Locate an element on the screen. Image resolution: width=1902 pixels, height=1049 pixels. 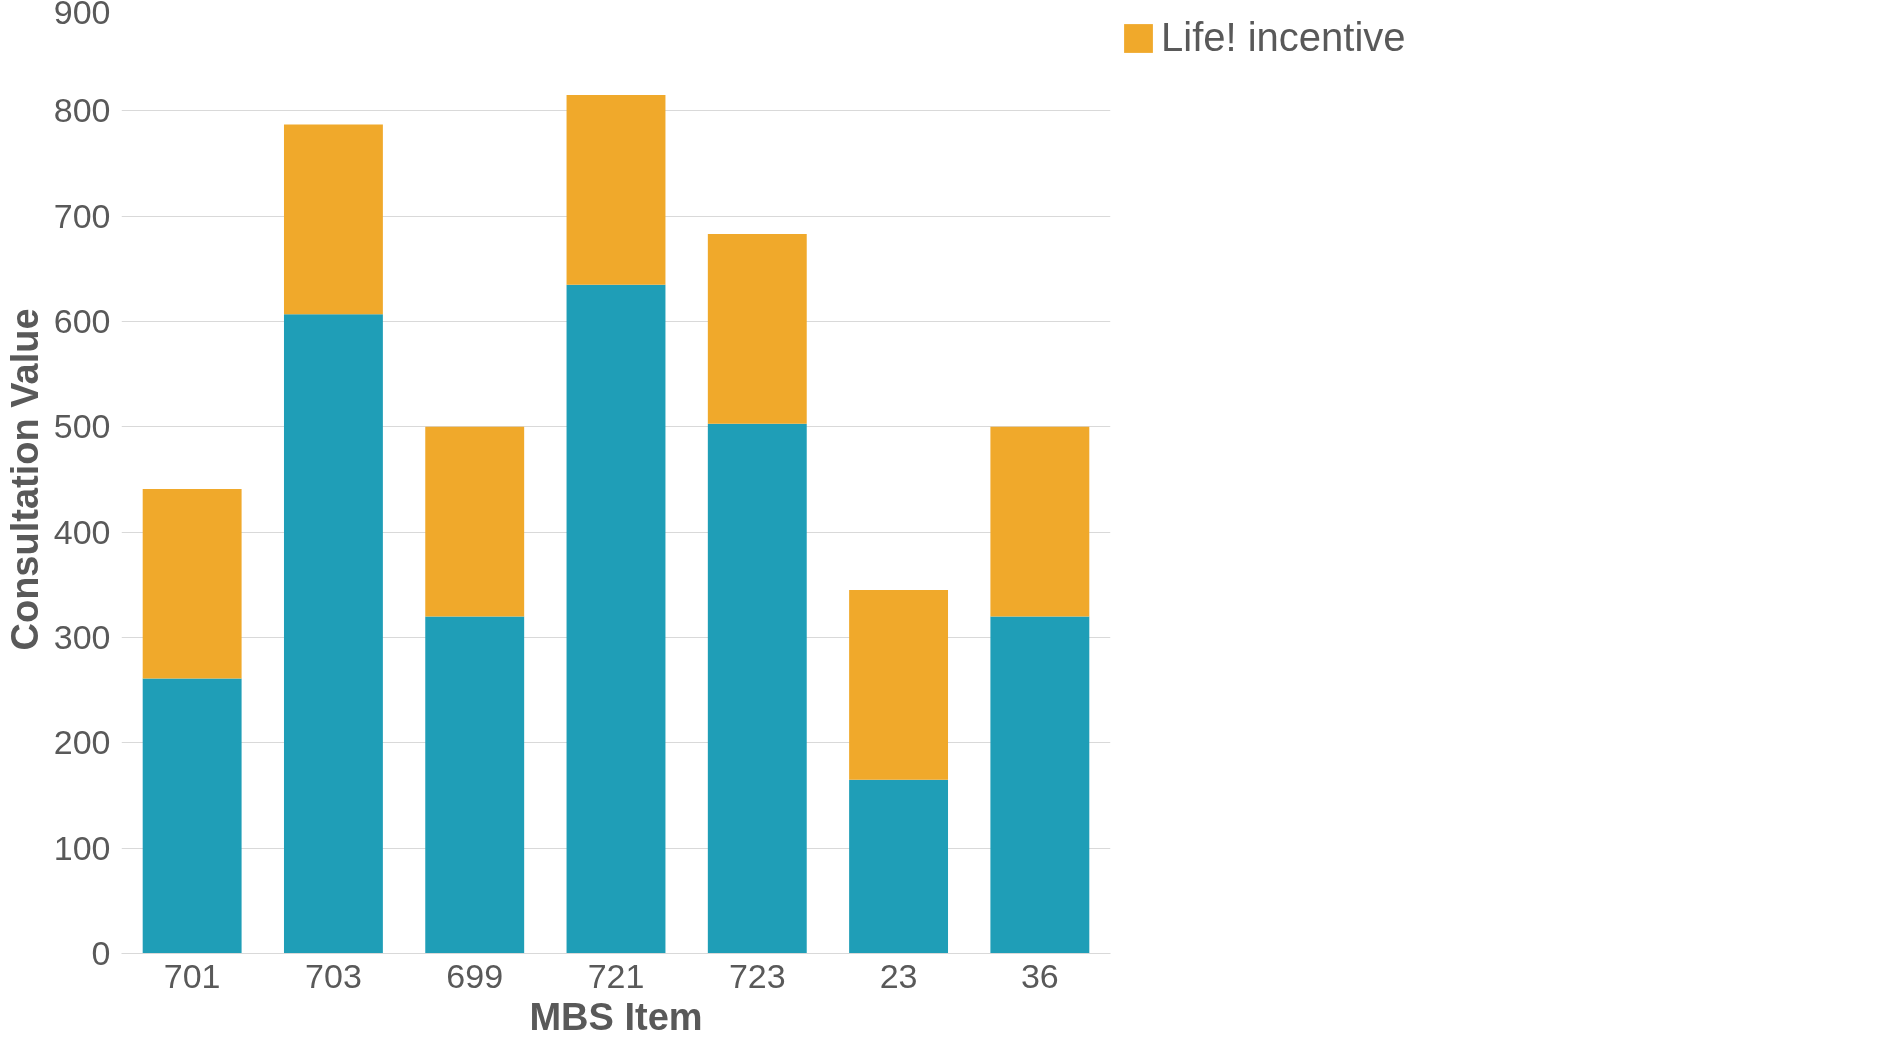
y-tick-label: 300 is located at coordinates (82, 637).